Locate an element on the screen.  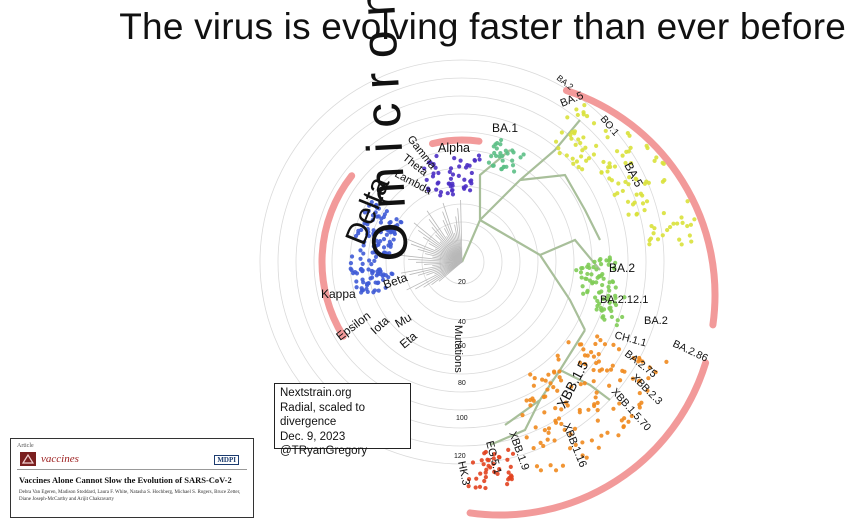
label-iota: Iota is located at coordinates (380, 325).